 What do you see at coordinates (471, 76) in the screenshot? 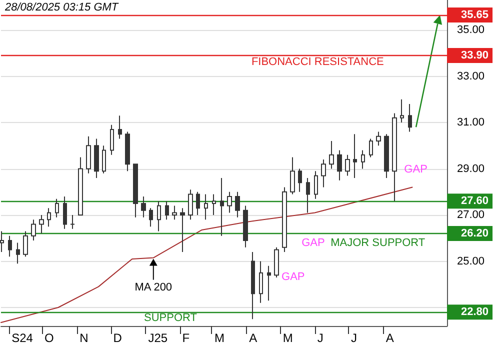
I see `y-tick-label: 33.00` at bounding box center [471, 76].